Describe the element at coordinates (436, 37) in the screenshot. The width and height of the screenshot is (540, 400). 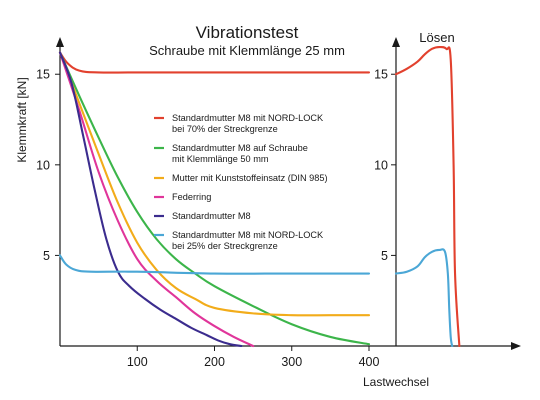
I see `secondary-panel-title: Lösen` at that location.